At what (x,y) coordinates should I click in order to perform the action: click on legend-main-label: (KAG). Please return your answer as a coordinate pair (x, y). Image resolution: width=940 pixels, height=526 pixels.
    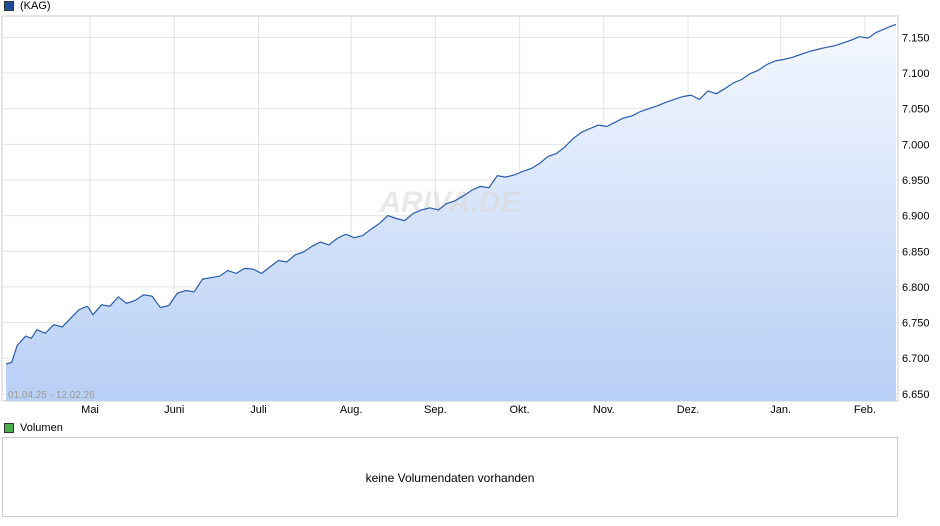
    Looking at the image, I should click on (35, 6).